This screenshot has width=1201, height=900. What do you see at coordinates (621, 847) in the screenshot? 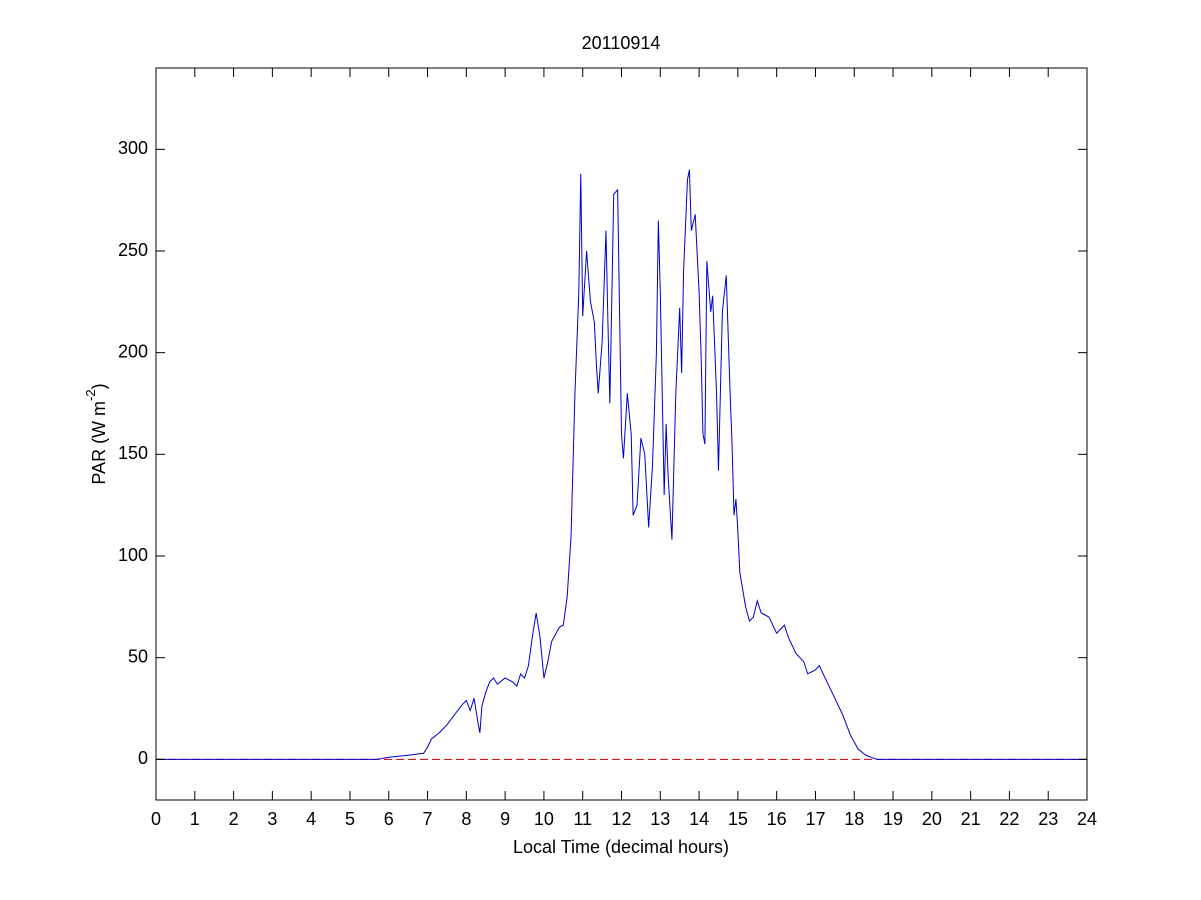
I see `x-axis-label: Local Time (decimal hours)` at bounding box center [621, 847].